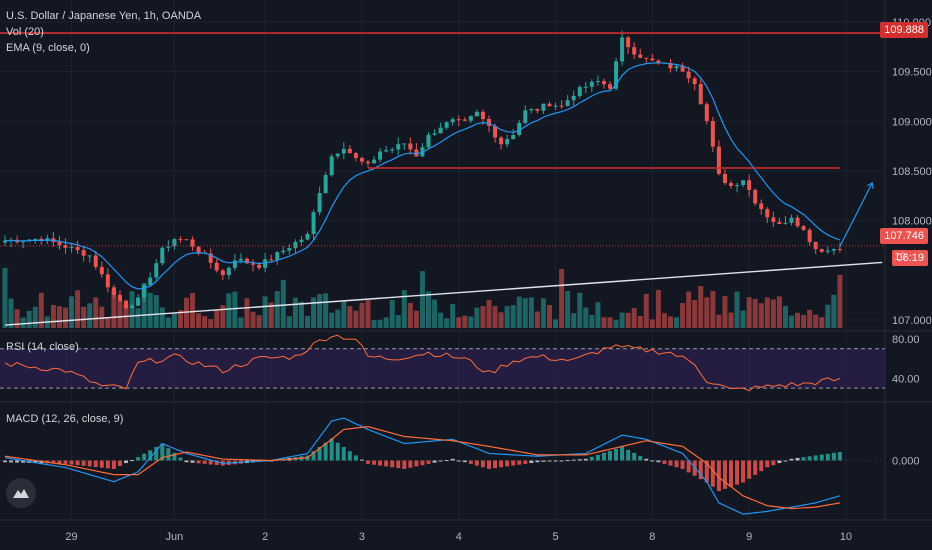 This screenshot has height=550, width=932. Describe the element at coordinates (906, 462) in the screenshot. I see `macd-y-tick-0: 0.000` at that location.